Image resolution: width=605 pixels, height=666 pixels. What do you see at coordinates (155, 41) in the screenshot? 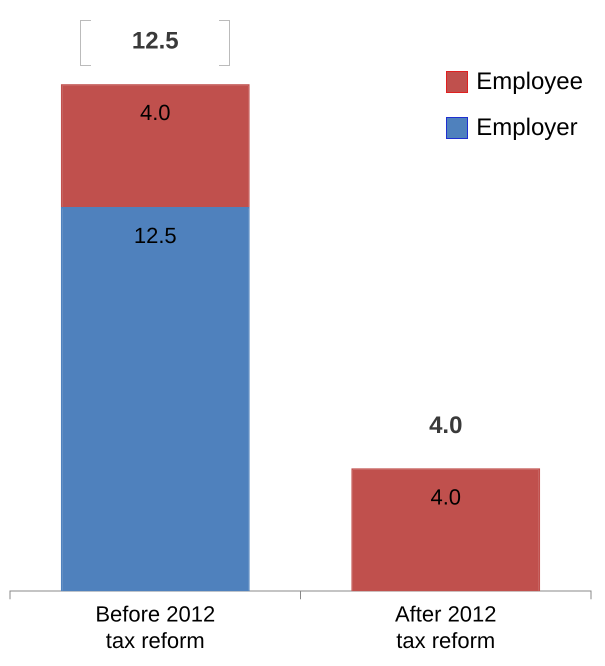
I see `annotation: 12.5` at bounding box center [155, 41].